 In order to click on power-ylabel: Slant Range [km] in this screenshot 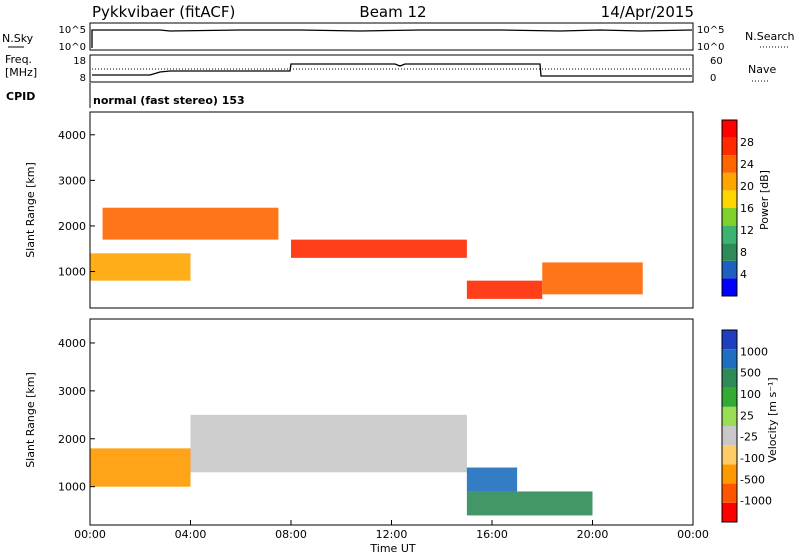, I will do `click(30, 210)`.